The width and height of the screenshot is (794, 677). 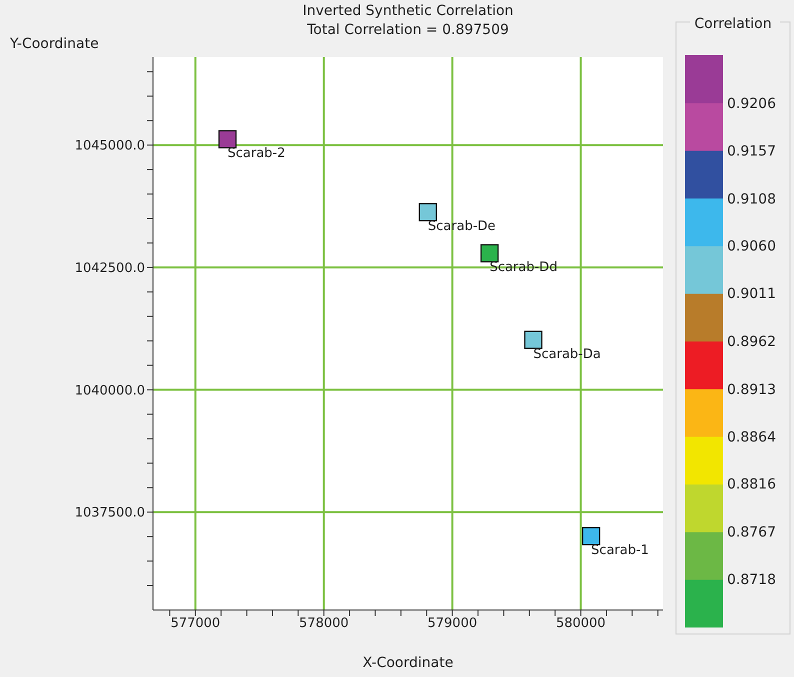 I want to click on color-bar-label: 0.8962, so click(x=751, y=342).